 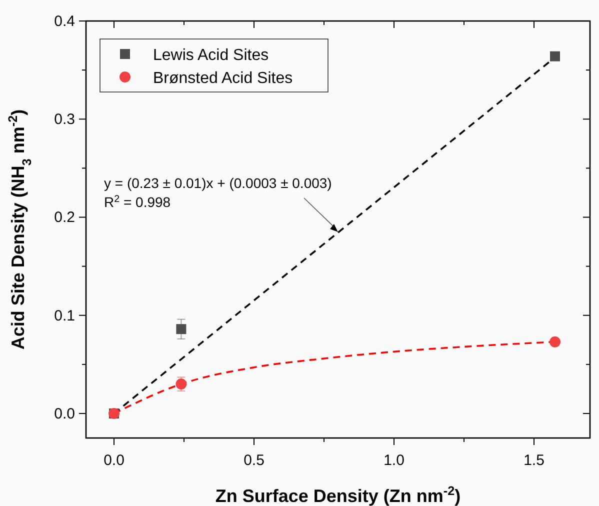 What do you see at coordinates (394, 460) in the screenshot?
I see `x-tick-label: 1.0` at bounding box center [394, 460].